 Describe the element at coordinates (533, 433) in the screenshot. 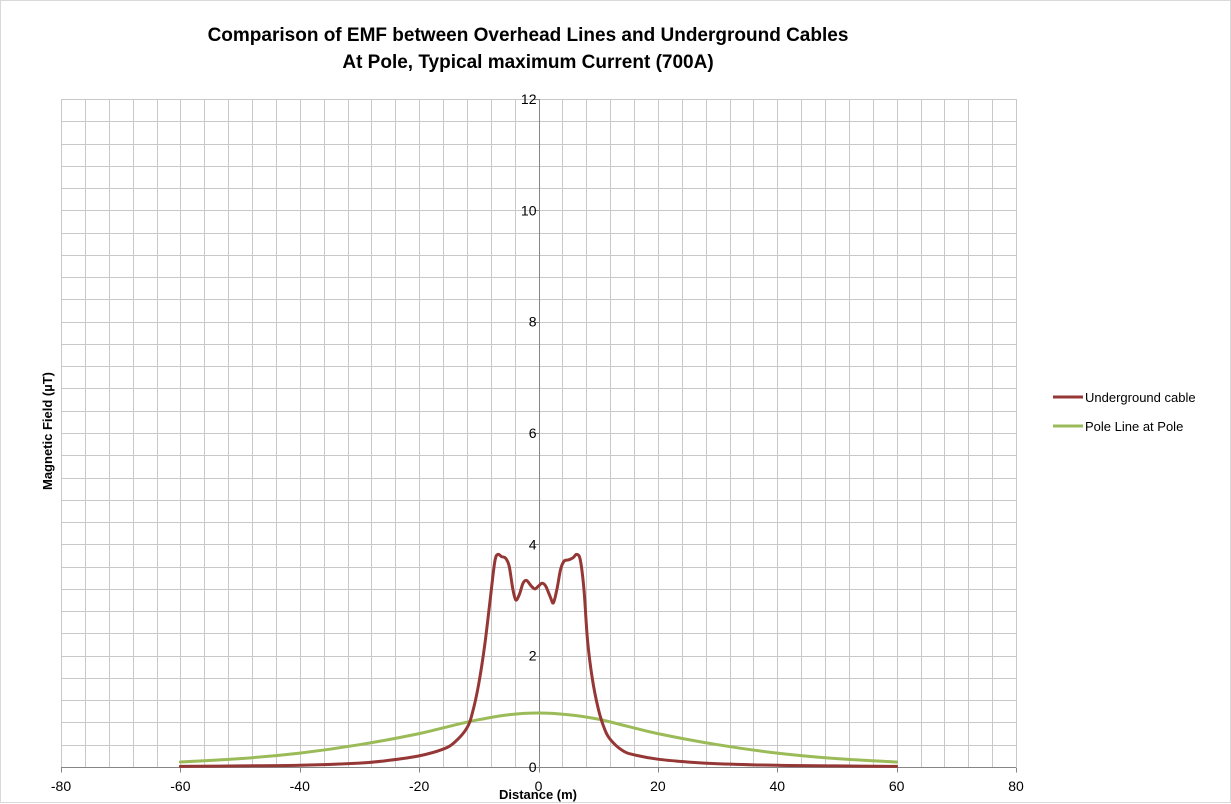

I see `y-tick-label: 6` at that location.